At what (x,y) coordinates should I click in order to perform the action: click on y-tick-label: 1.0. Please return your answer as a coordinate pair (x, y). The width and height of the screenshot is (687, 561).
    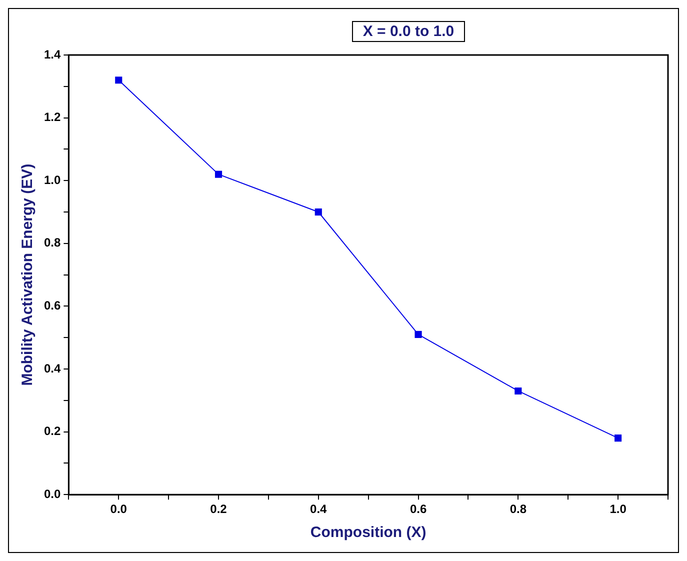
    Looking at the image, I should click on (52, 179).